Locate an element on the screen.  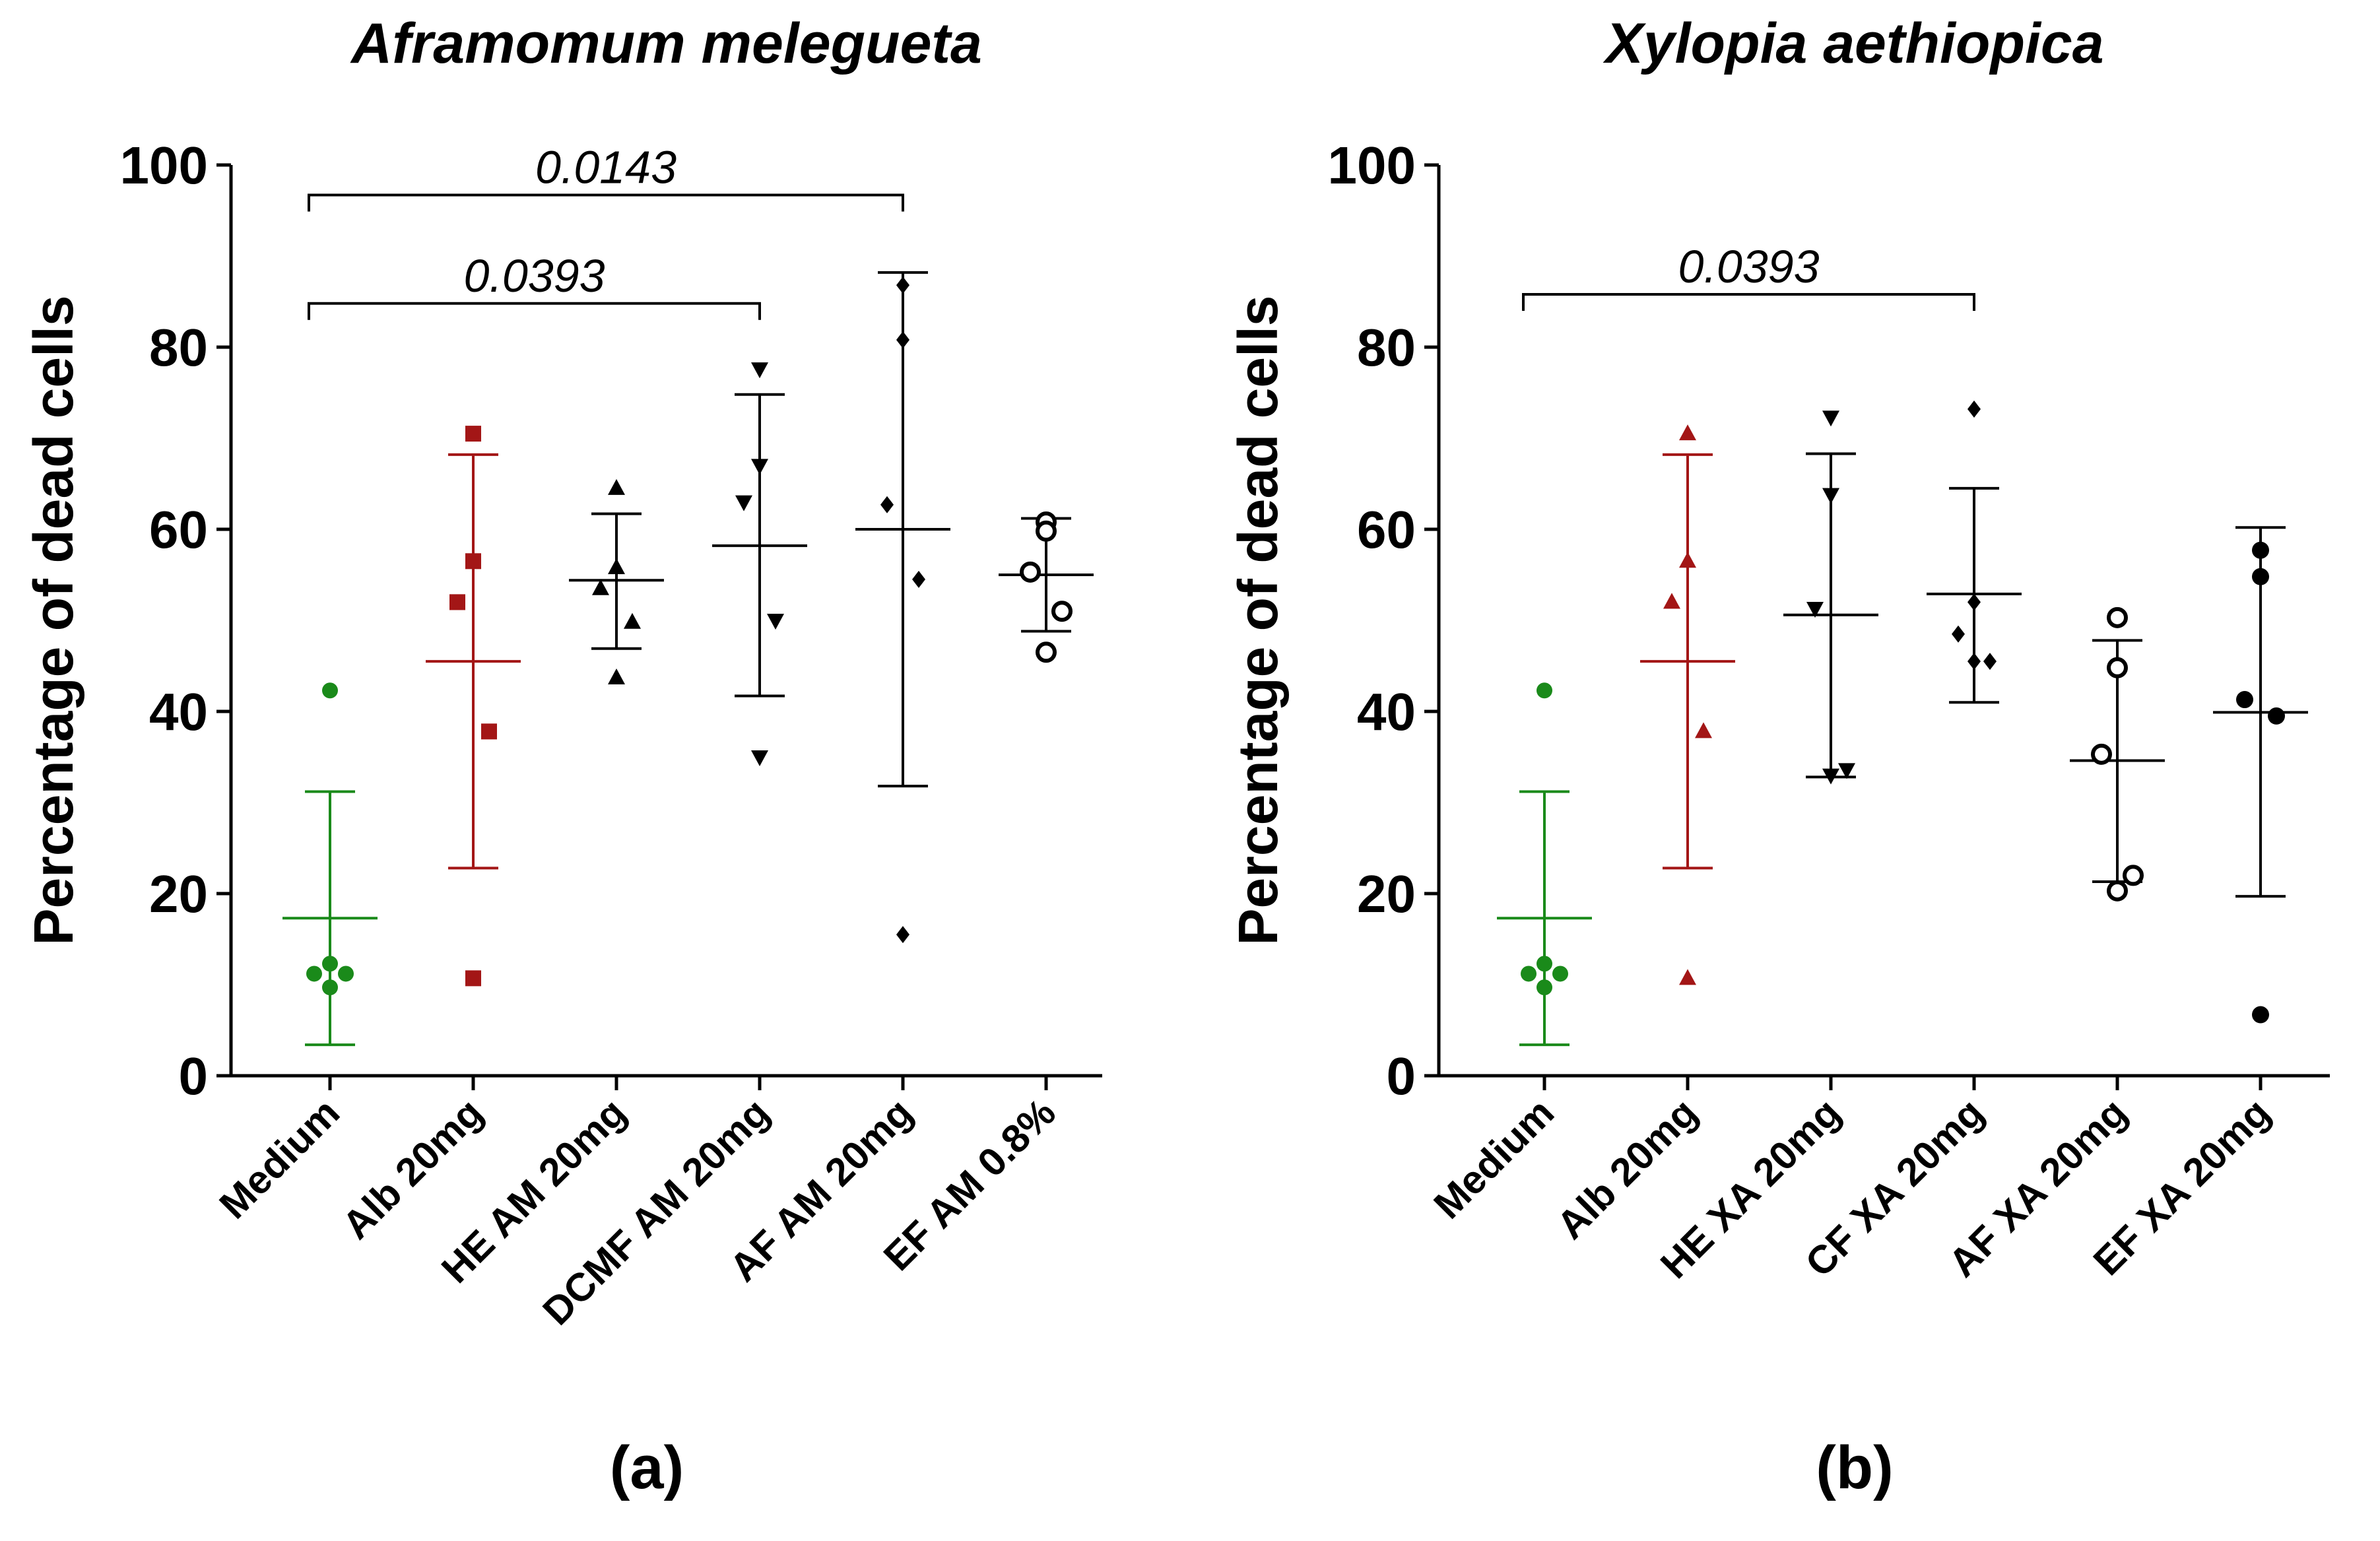
chart-title: Xylopia aethiopica is located at coordinates (1853, 43).